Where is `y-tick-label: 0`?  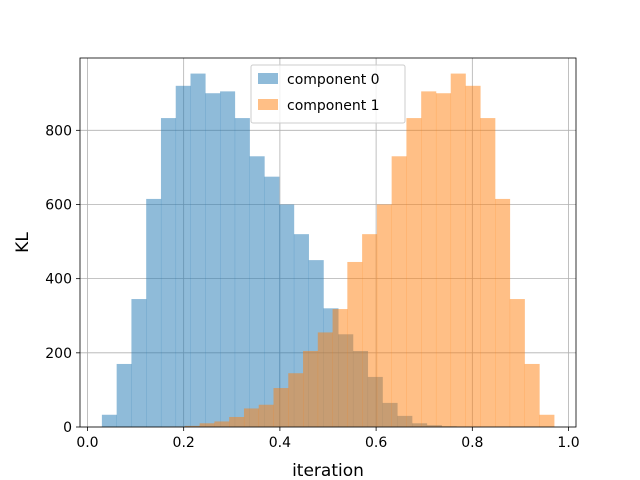
y-tick-label: 0 is located at coordinates (67, 428).